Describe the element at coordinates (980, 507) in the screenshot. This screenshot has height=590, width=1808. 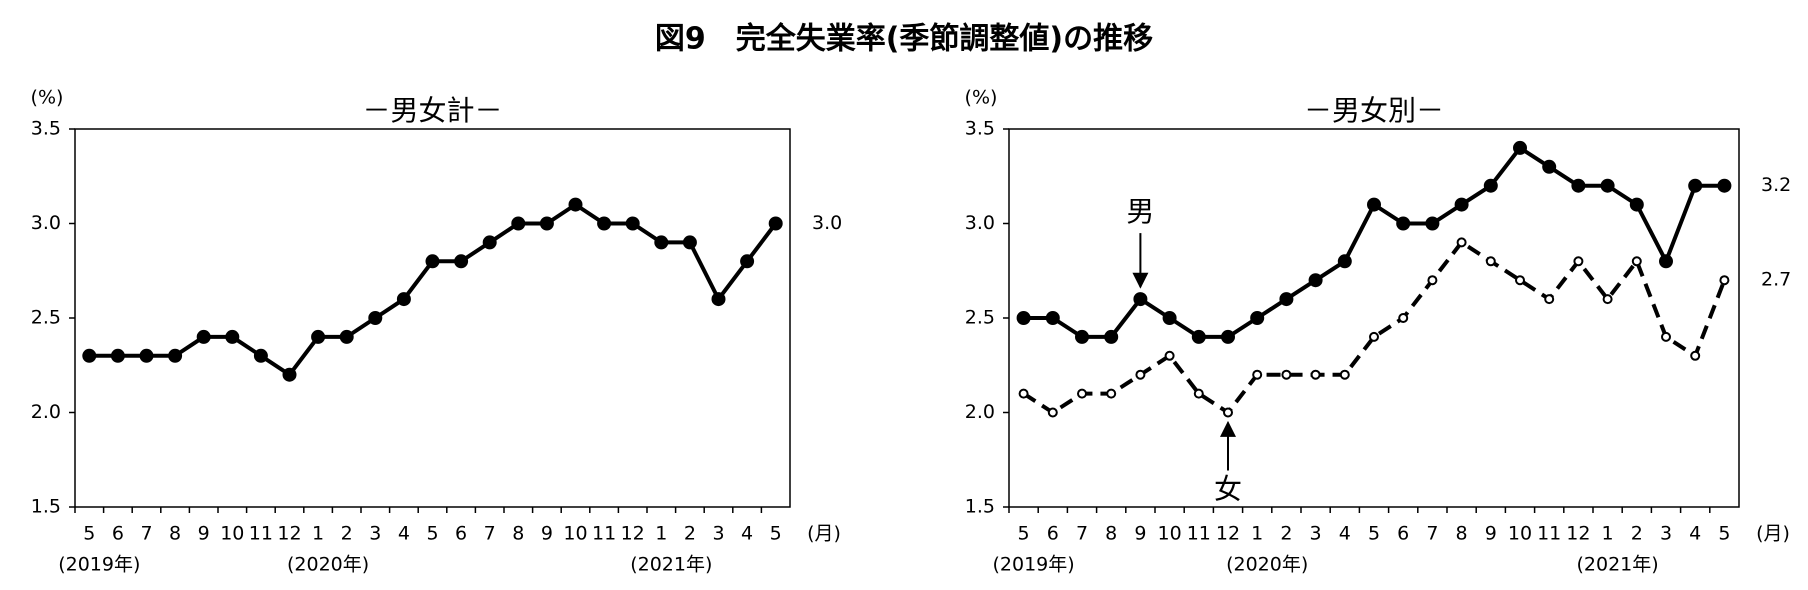
I see `y-tick-label: 1.5` at that location.